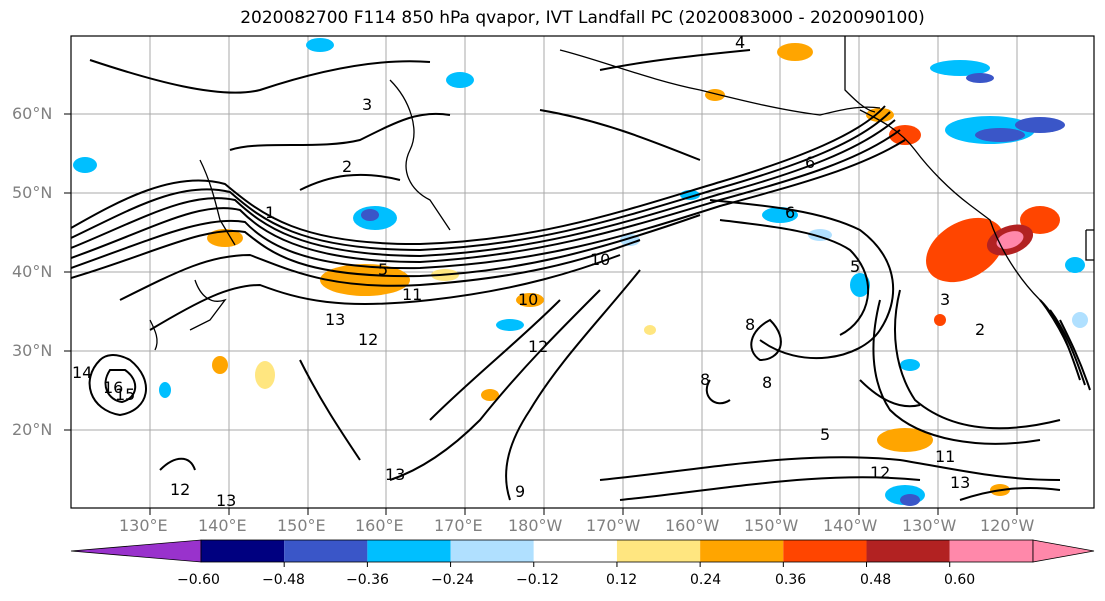  What do you see at coordinates (1007, 525) in the screenshot?
I see `longitude-label: 120°W` at bounding box center [1007, 525].